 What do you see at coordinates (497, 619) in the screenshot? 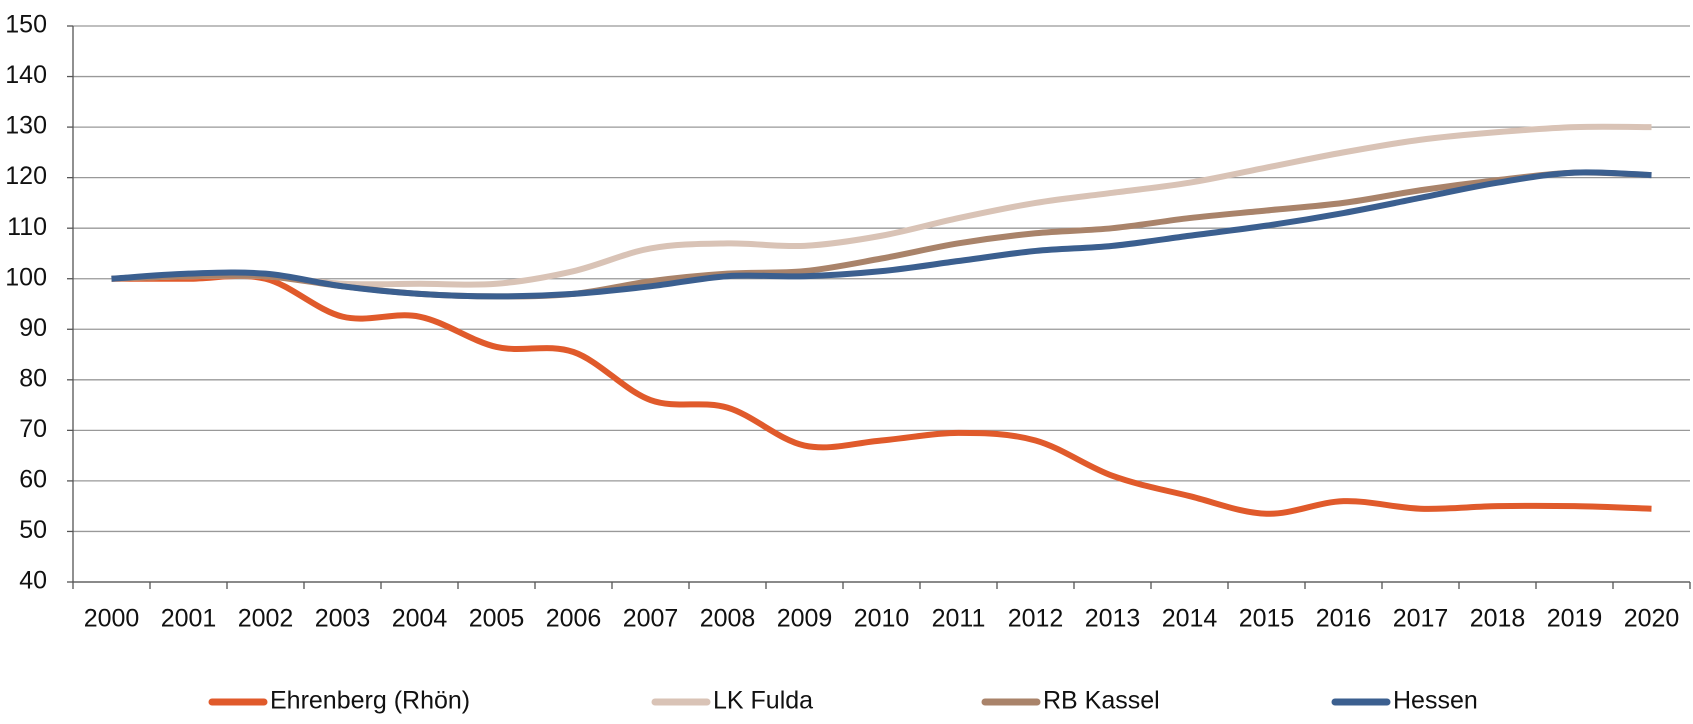
I see `x-tick-label: 2005` at bounding box center [497, 619].